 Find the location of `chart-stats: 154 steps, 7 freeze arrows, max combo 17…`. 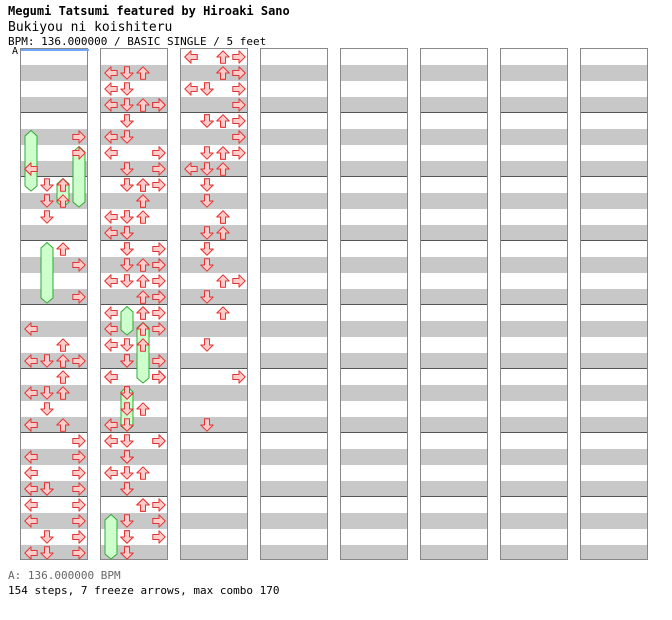

chart-stats: 154 steps, 7 freeze arrows, max combo 17… is located at coordinates (144, 590).